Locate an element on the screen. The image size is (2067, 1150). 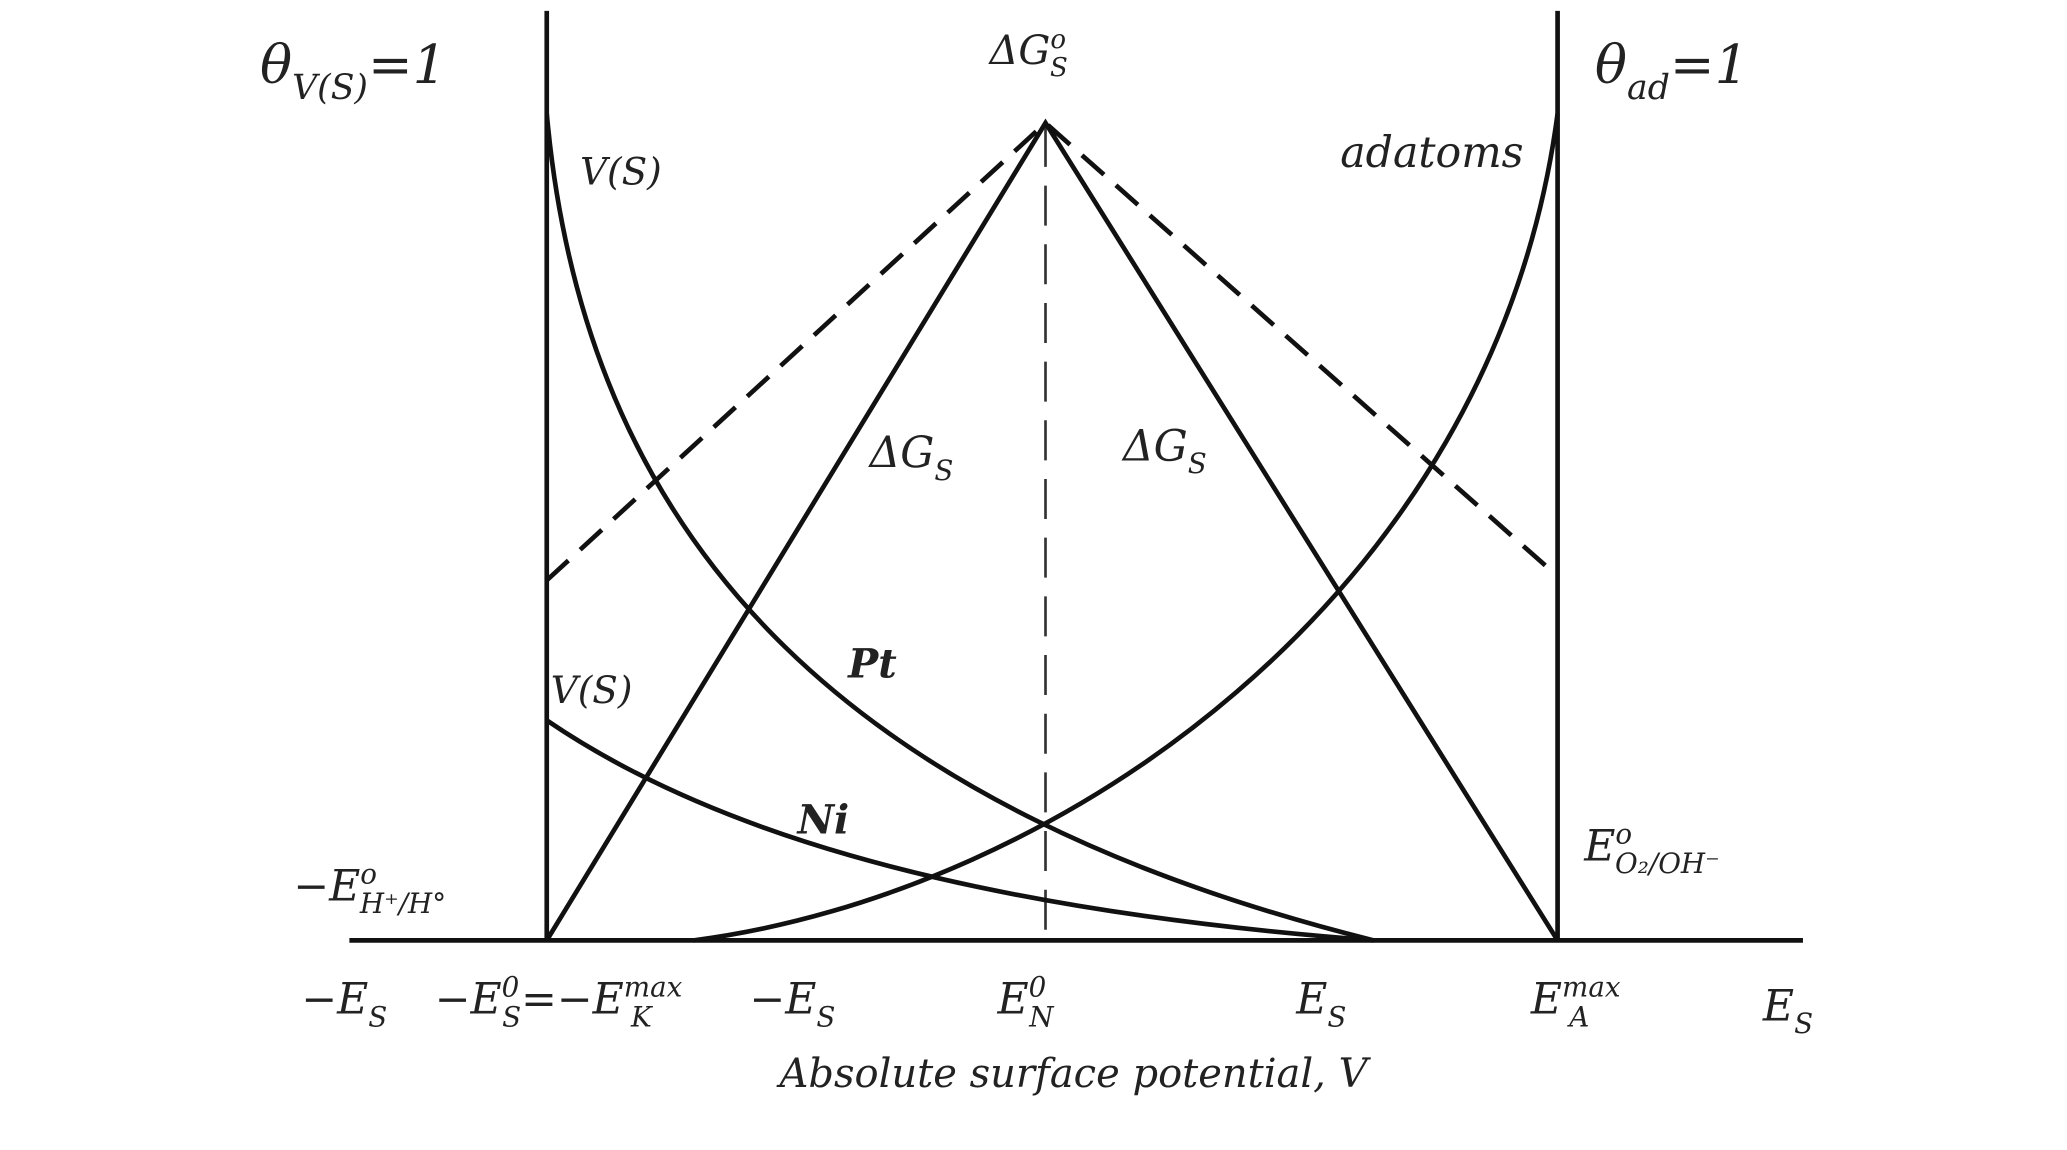
label: θad=1 is located at coordinates (1672, 70).